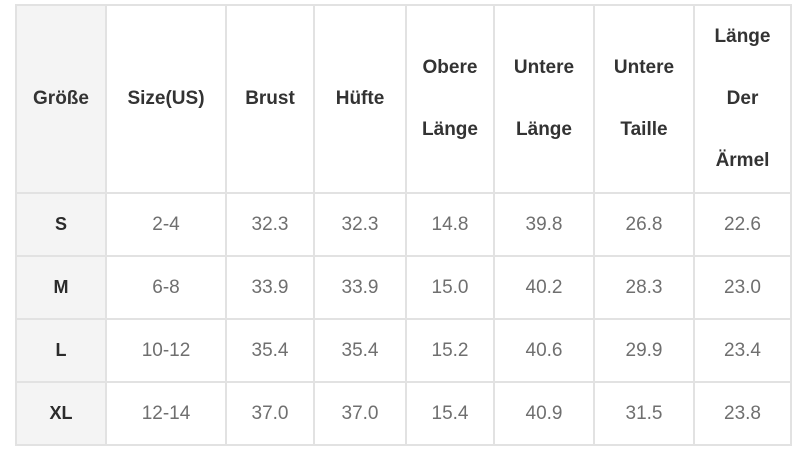 The height and width of the screenshot is (473, 800). Describe the element at coordinates (61, 287) in the screenshot. I see `row-label: M` at that location.